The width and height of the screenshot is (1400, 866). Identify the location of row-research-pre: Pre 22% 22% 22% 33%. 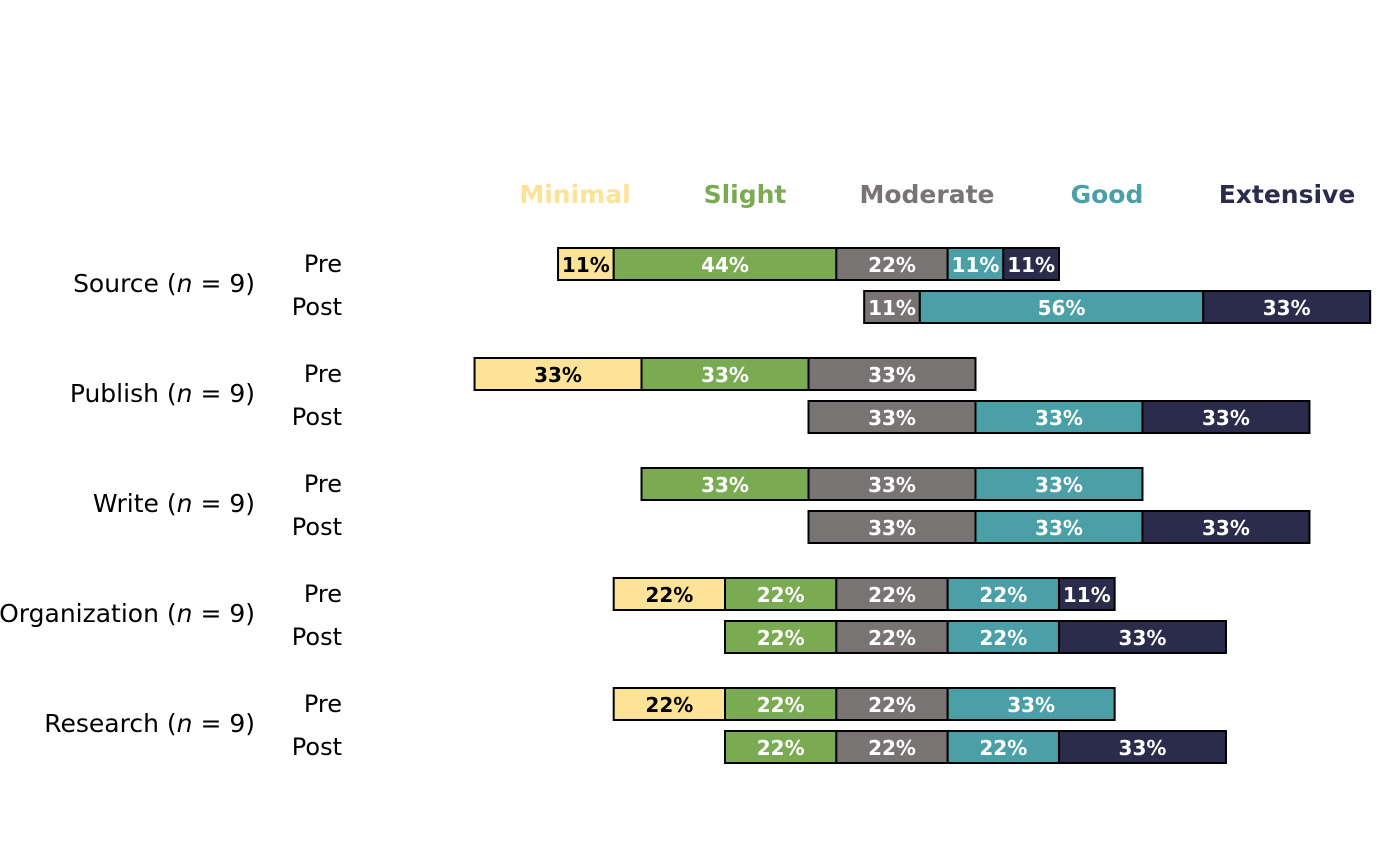
(710, 704).